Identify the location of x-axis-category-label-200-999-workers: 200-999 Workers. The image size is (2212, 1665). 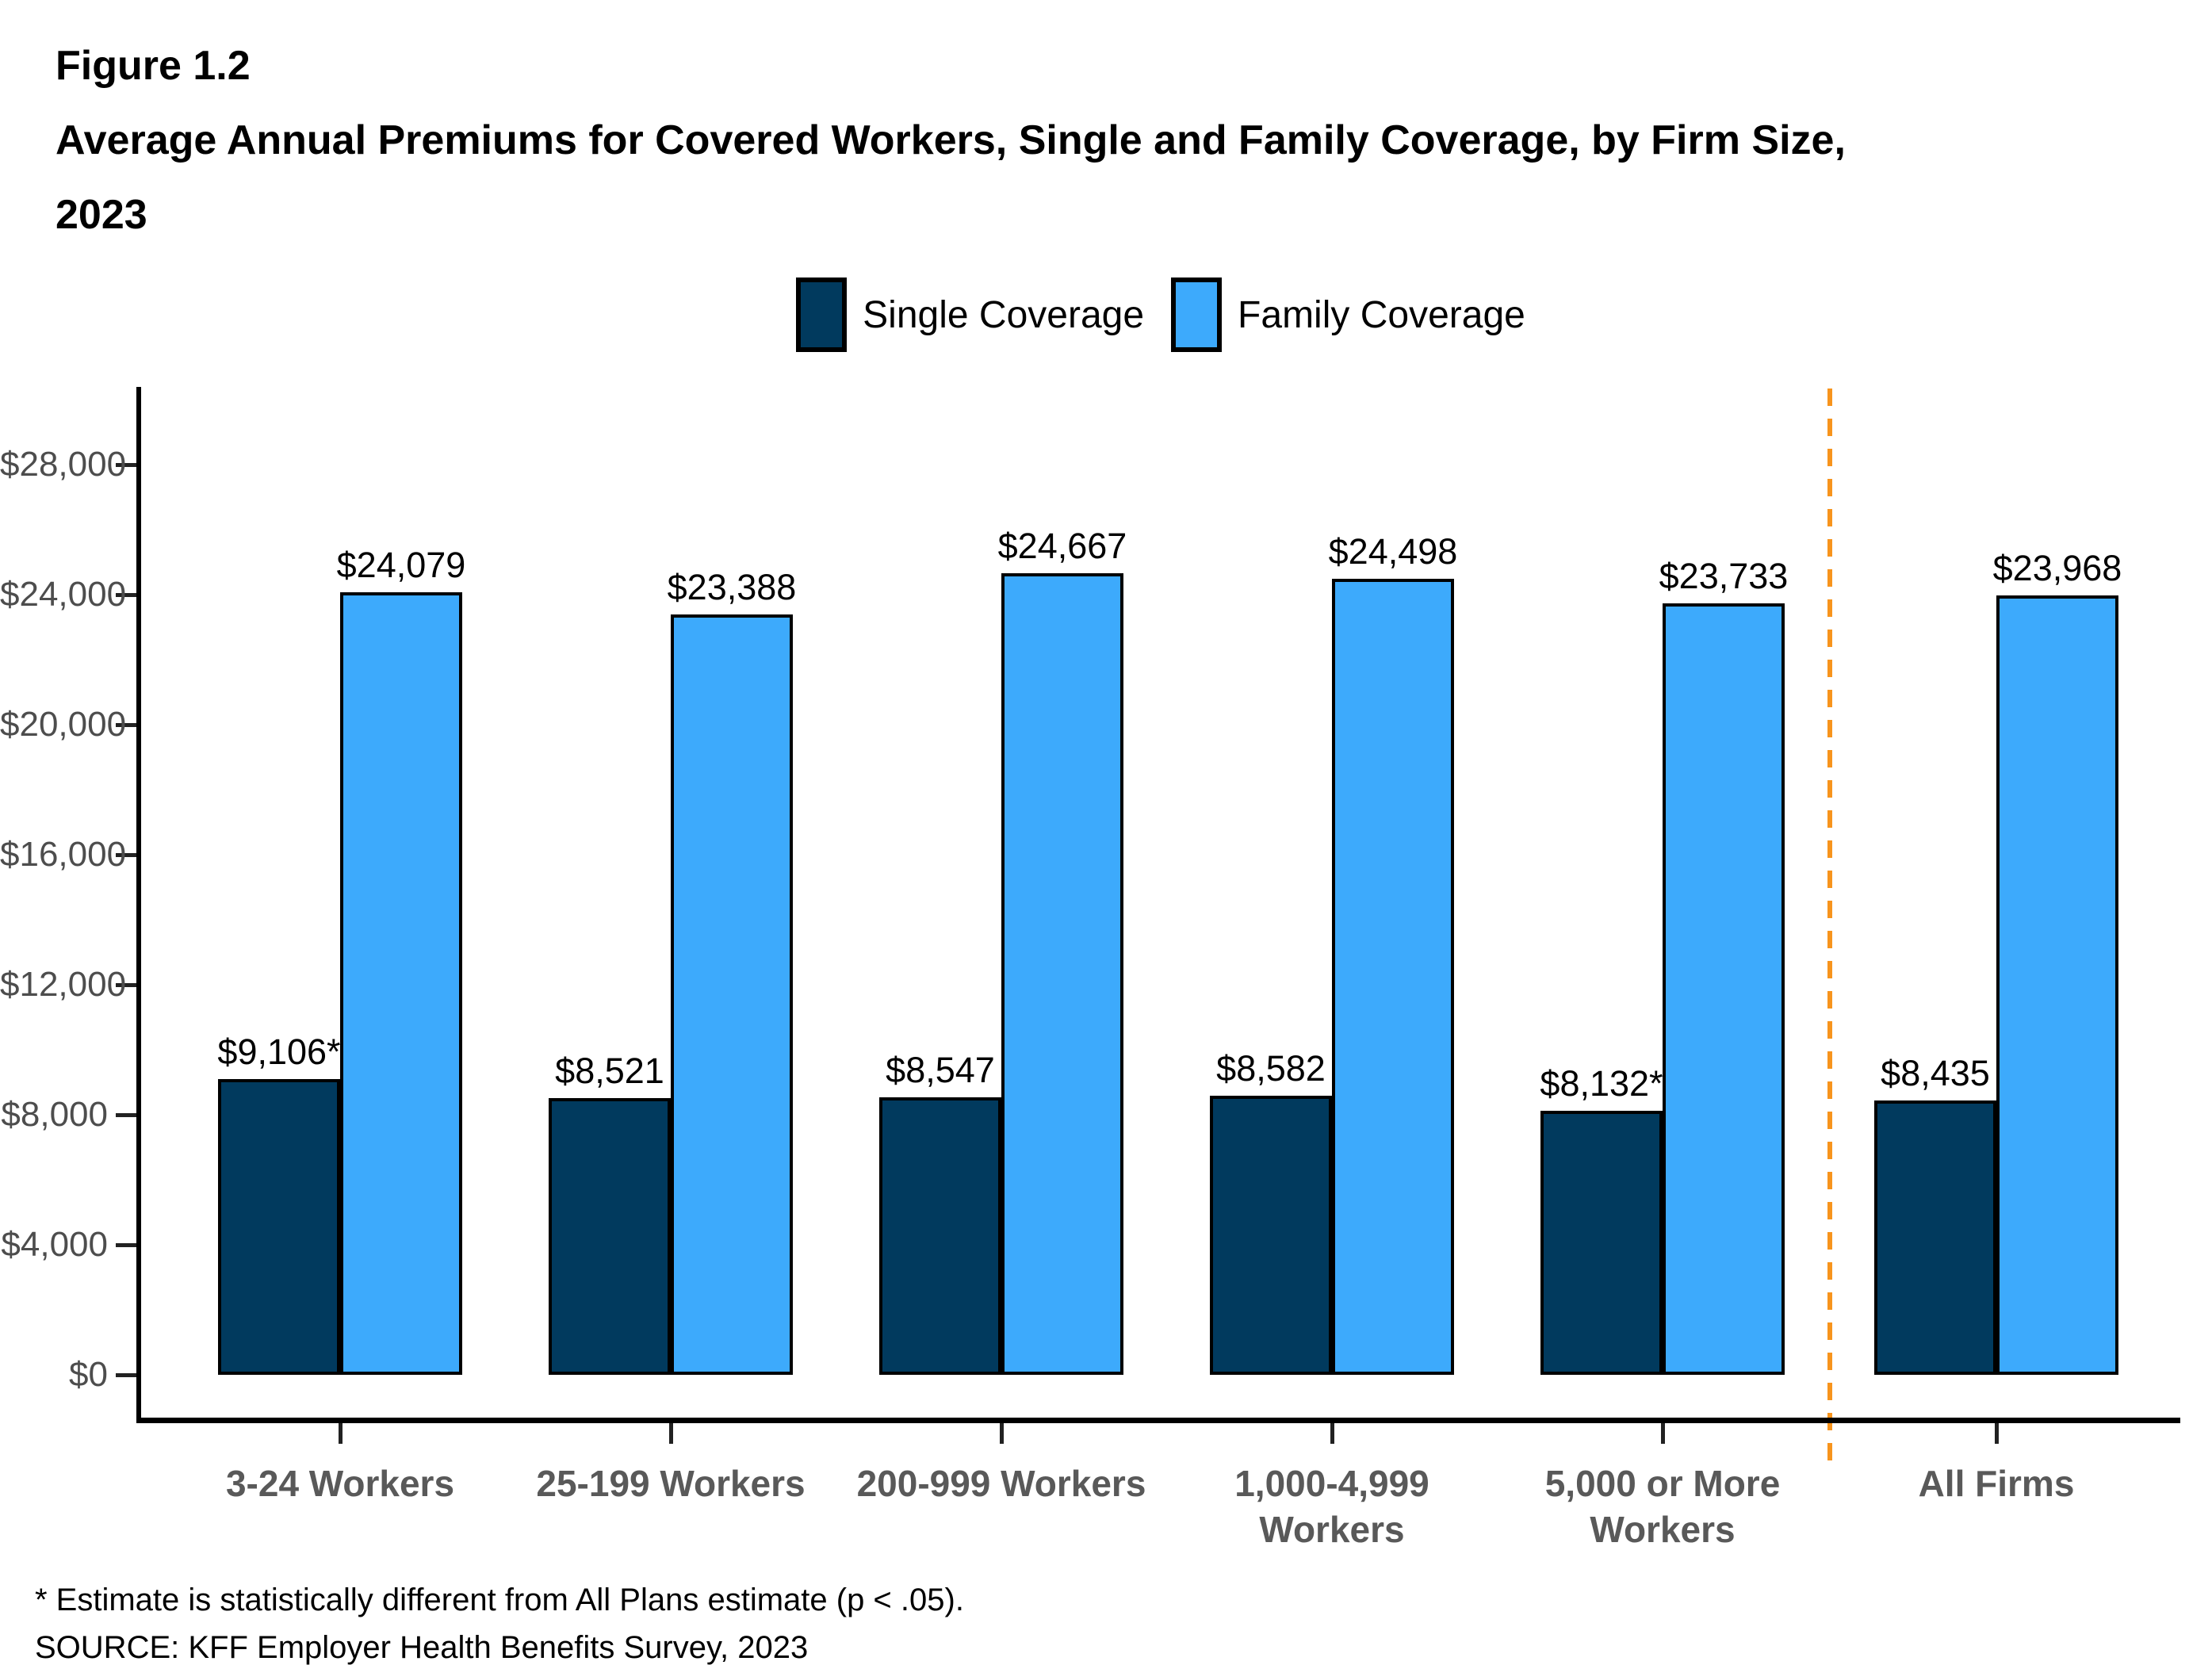
(1001, 1483).